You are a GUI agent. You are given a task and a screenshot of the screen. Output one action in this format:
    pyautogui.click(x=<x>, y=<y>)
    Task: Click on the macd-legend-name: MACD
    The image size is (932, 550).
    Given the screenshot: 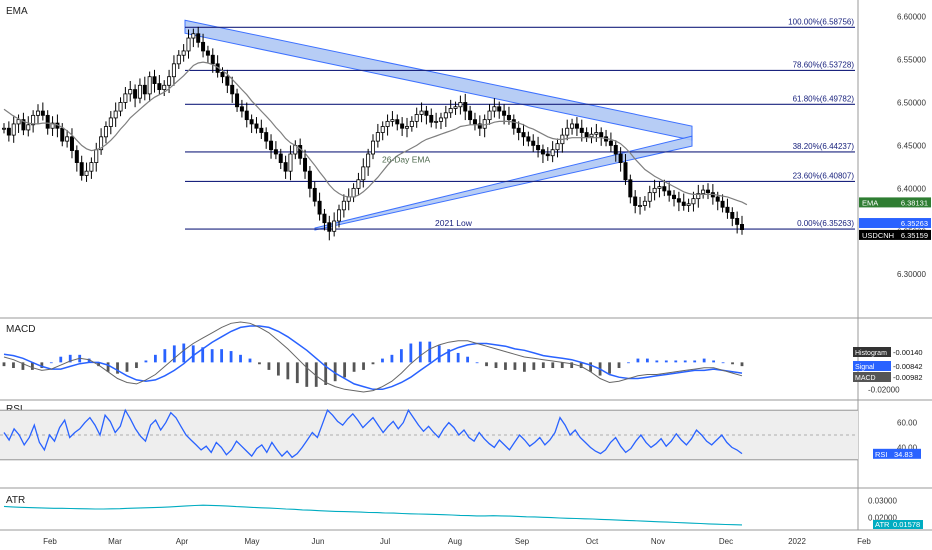 What is the action you would take?
    pyautogui.click(x=865, y=378)
    